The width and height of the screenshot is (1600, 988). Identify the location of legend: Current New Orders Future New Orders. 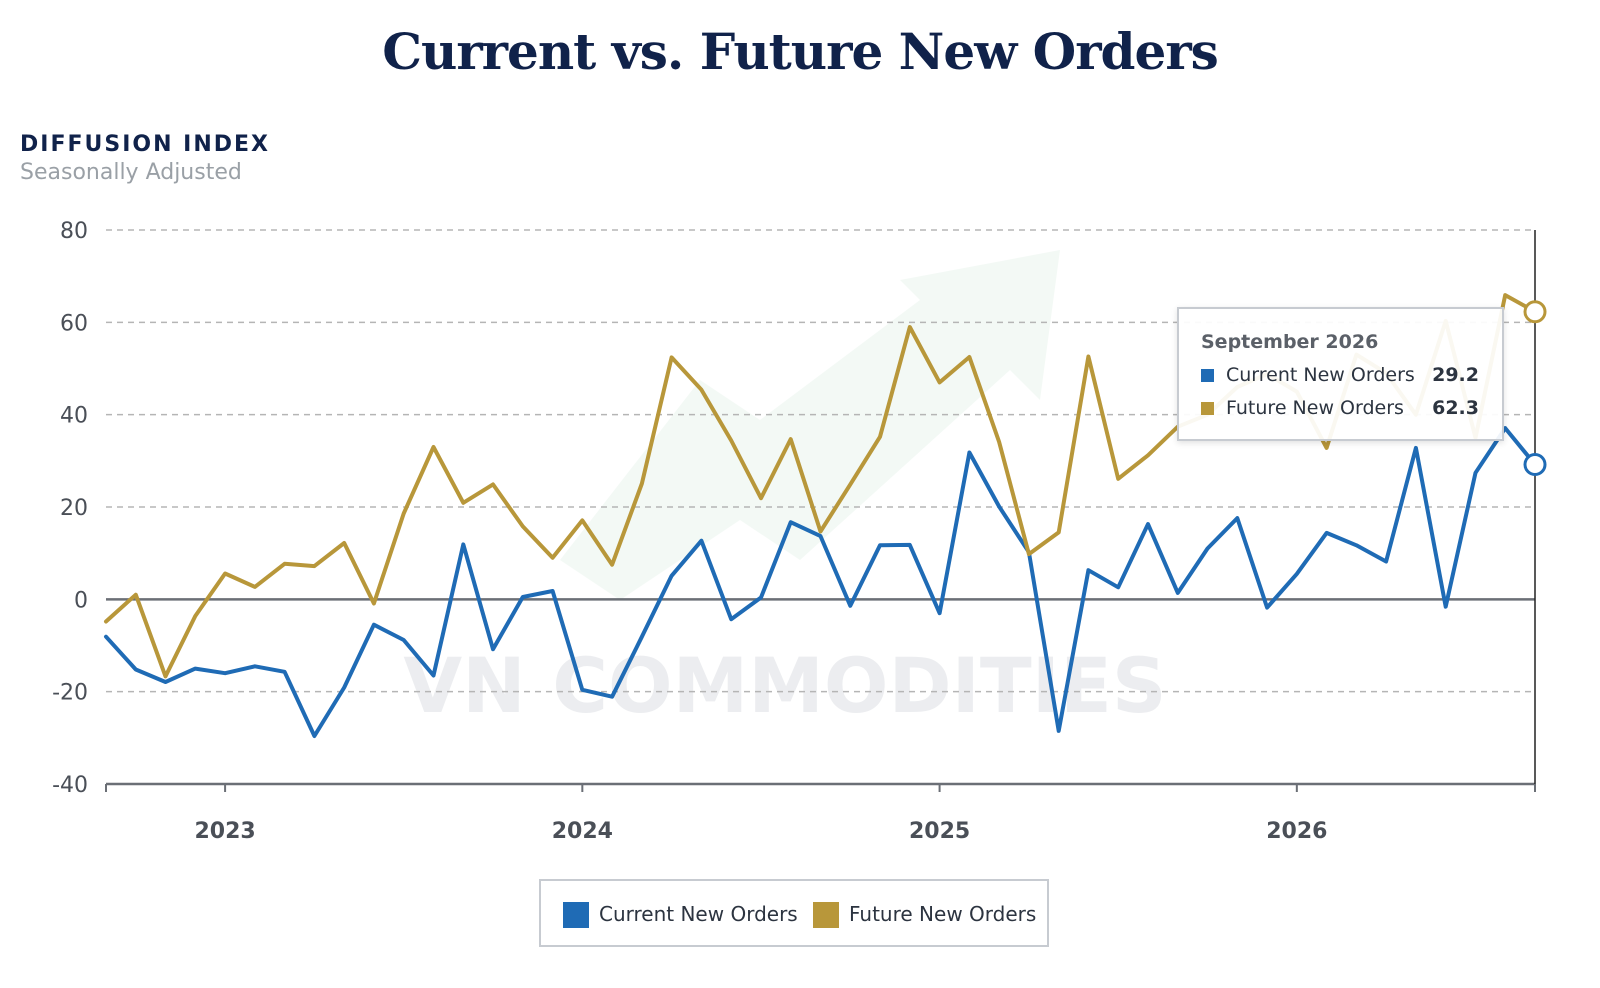
(794, 913).